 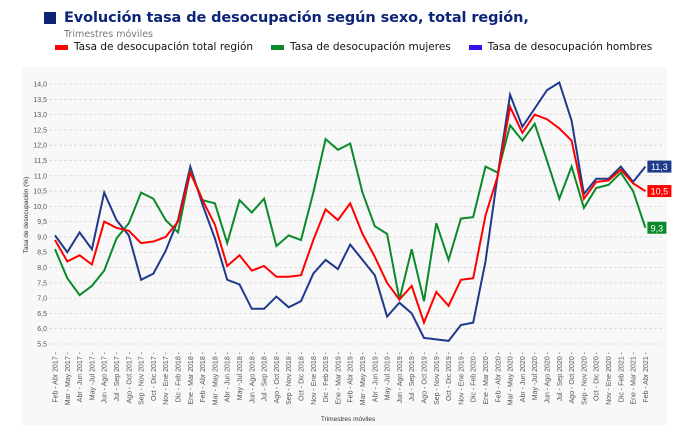 I want to click on x-tick-label: Ago - Oct 2017 -, so click(x=129, y=377).